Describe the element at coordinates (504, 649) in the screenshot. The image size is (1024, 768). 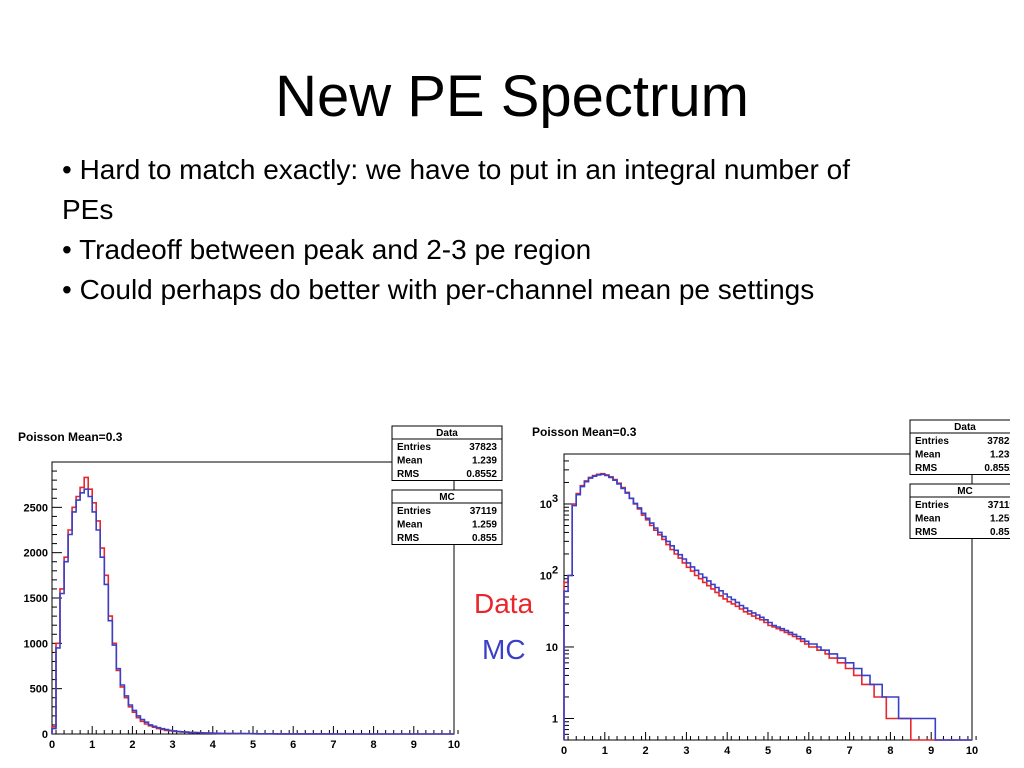
I see `legend-mc-label: MC` at that location.